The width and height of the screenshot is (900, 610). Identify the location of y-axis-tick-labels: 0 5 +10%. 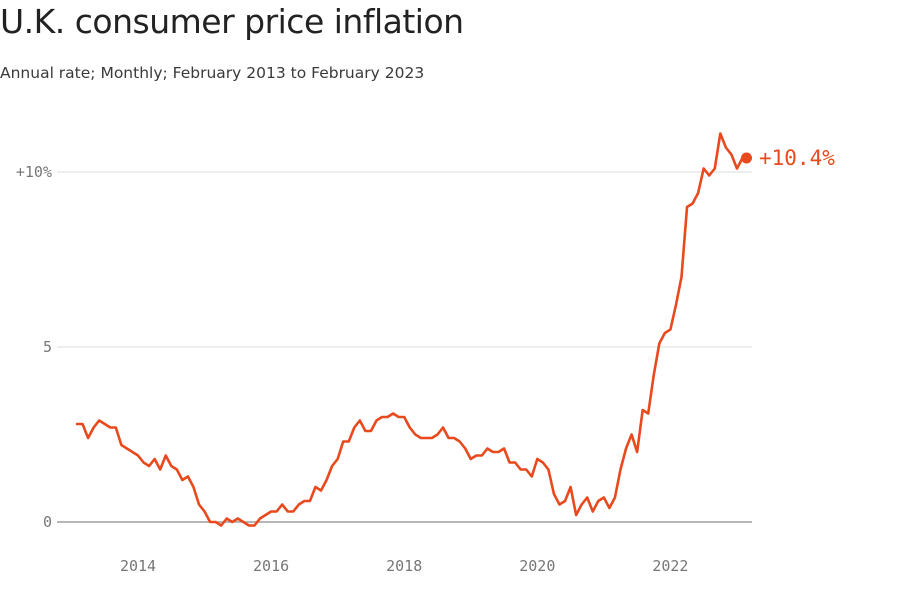
(34, 347).